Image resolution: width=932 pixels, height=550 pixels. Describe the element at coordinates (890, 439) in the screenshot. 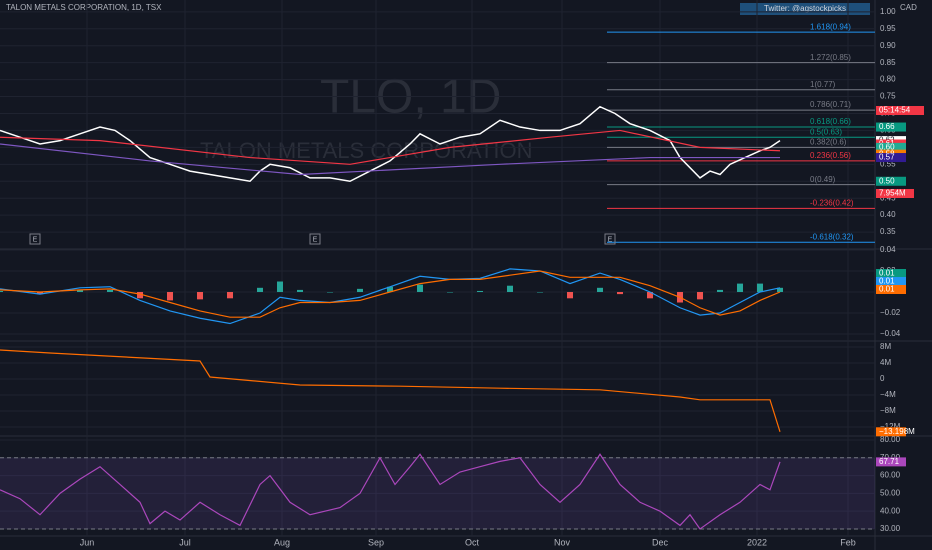

I see `y-tick-label: 80.00` at that location.